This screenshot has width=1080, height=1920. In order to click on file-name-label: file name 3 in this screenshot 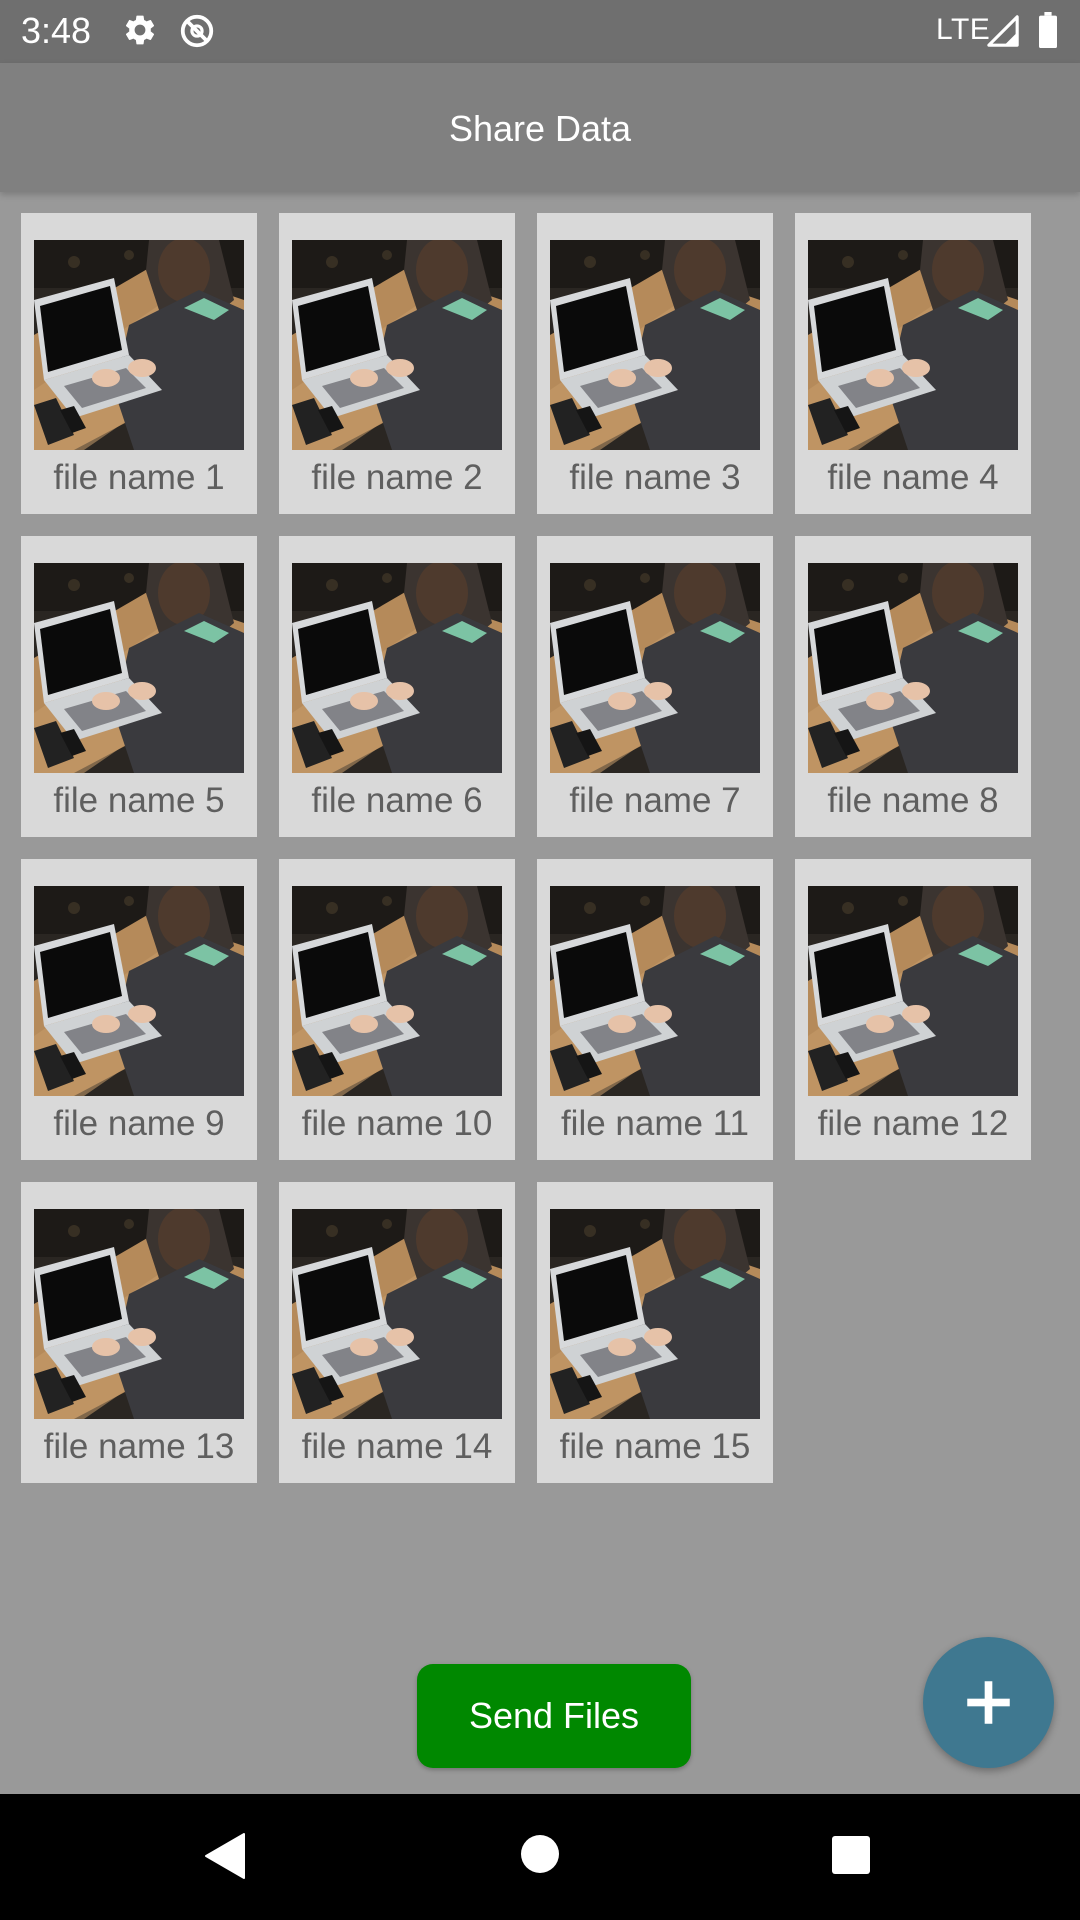, I will do `click(655, 477)`.